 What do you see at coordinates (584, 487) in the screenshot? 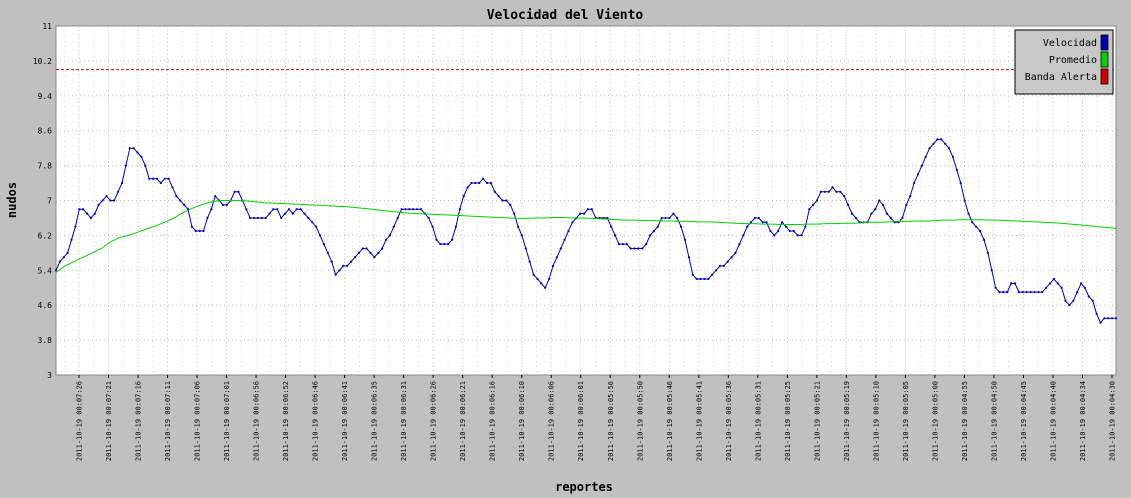
I see `x-axis-label: reportes` at bounding box center [584, 487].